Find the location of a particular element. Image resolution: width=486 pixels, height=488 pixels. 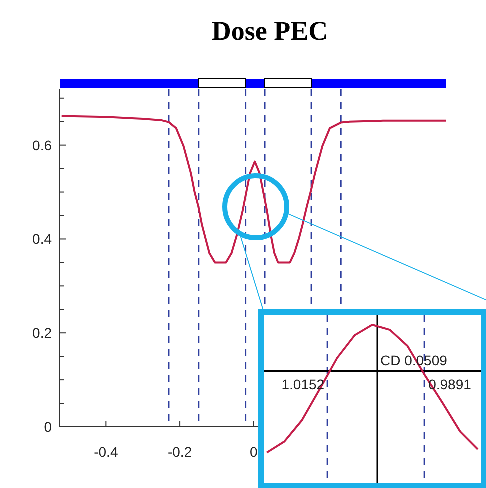

y-tick-label: 0.6 is located at coordinates (42, 145).